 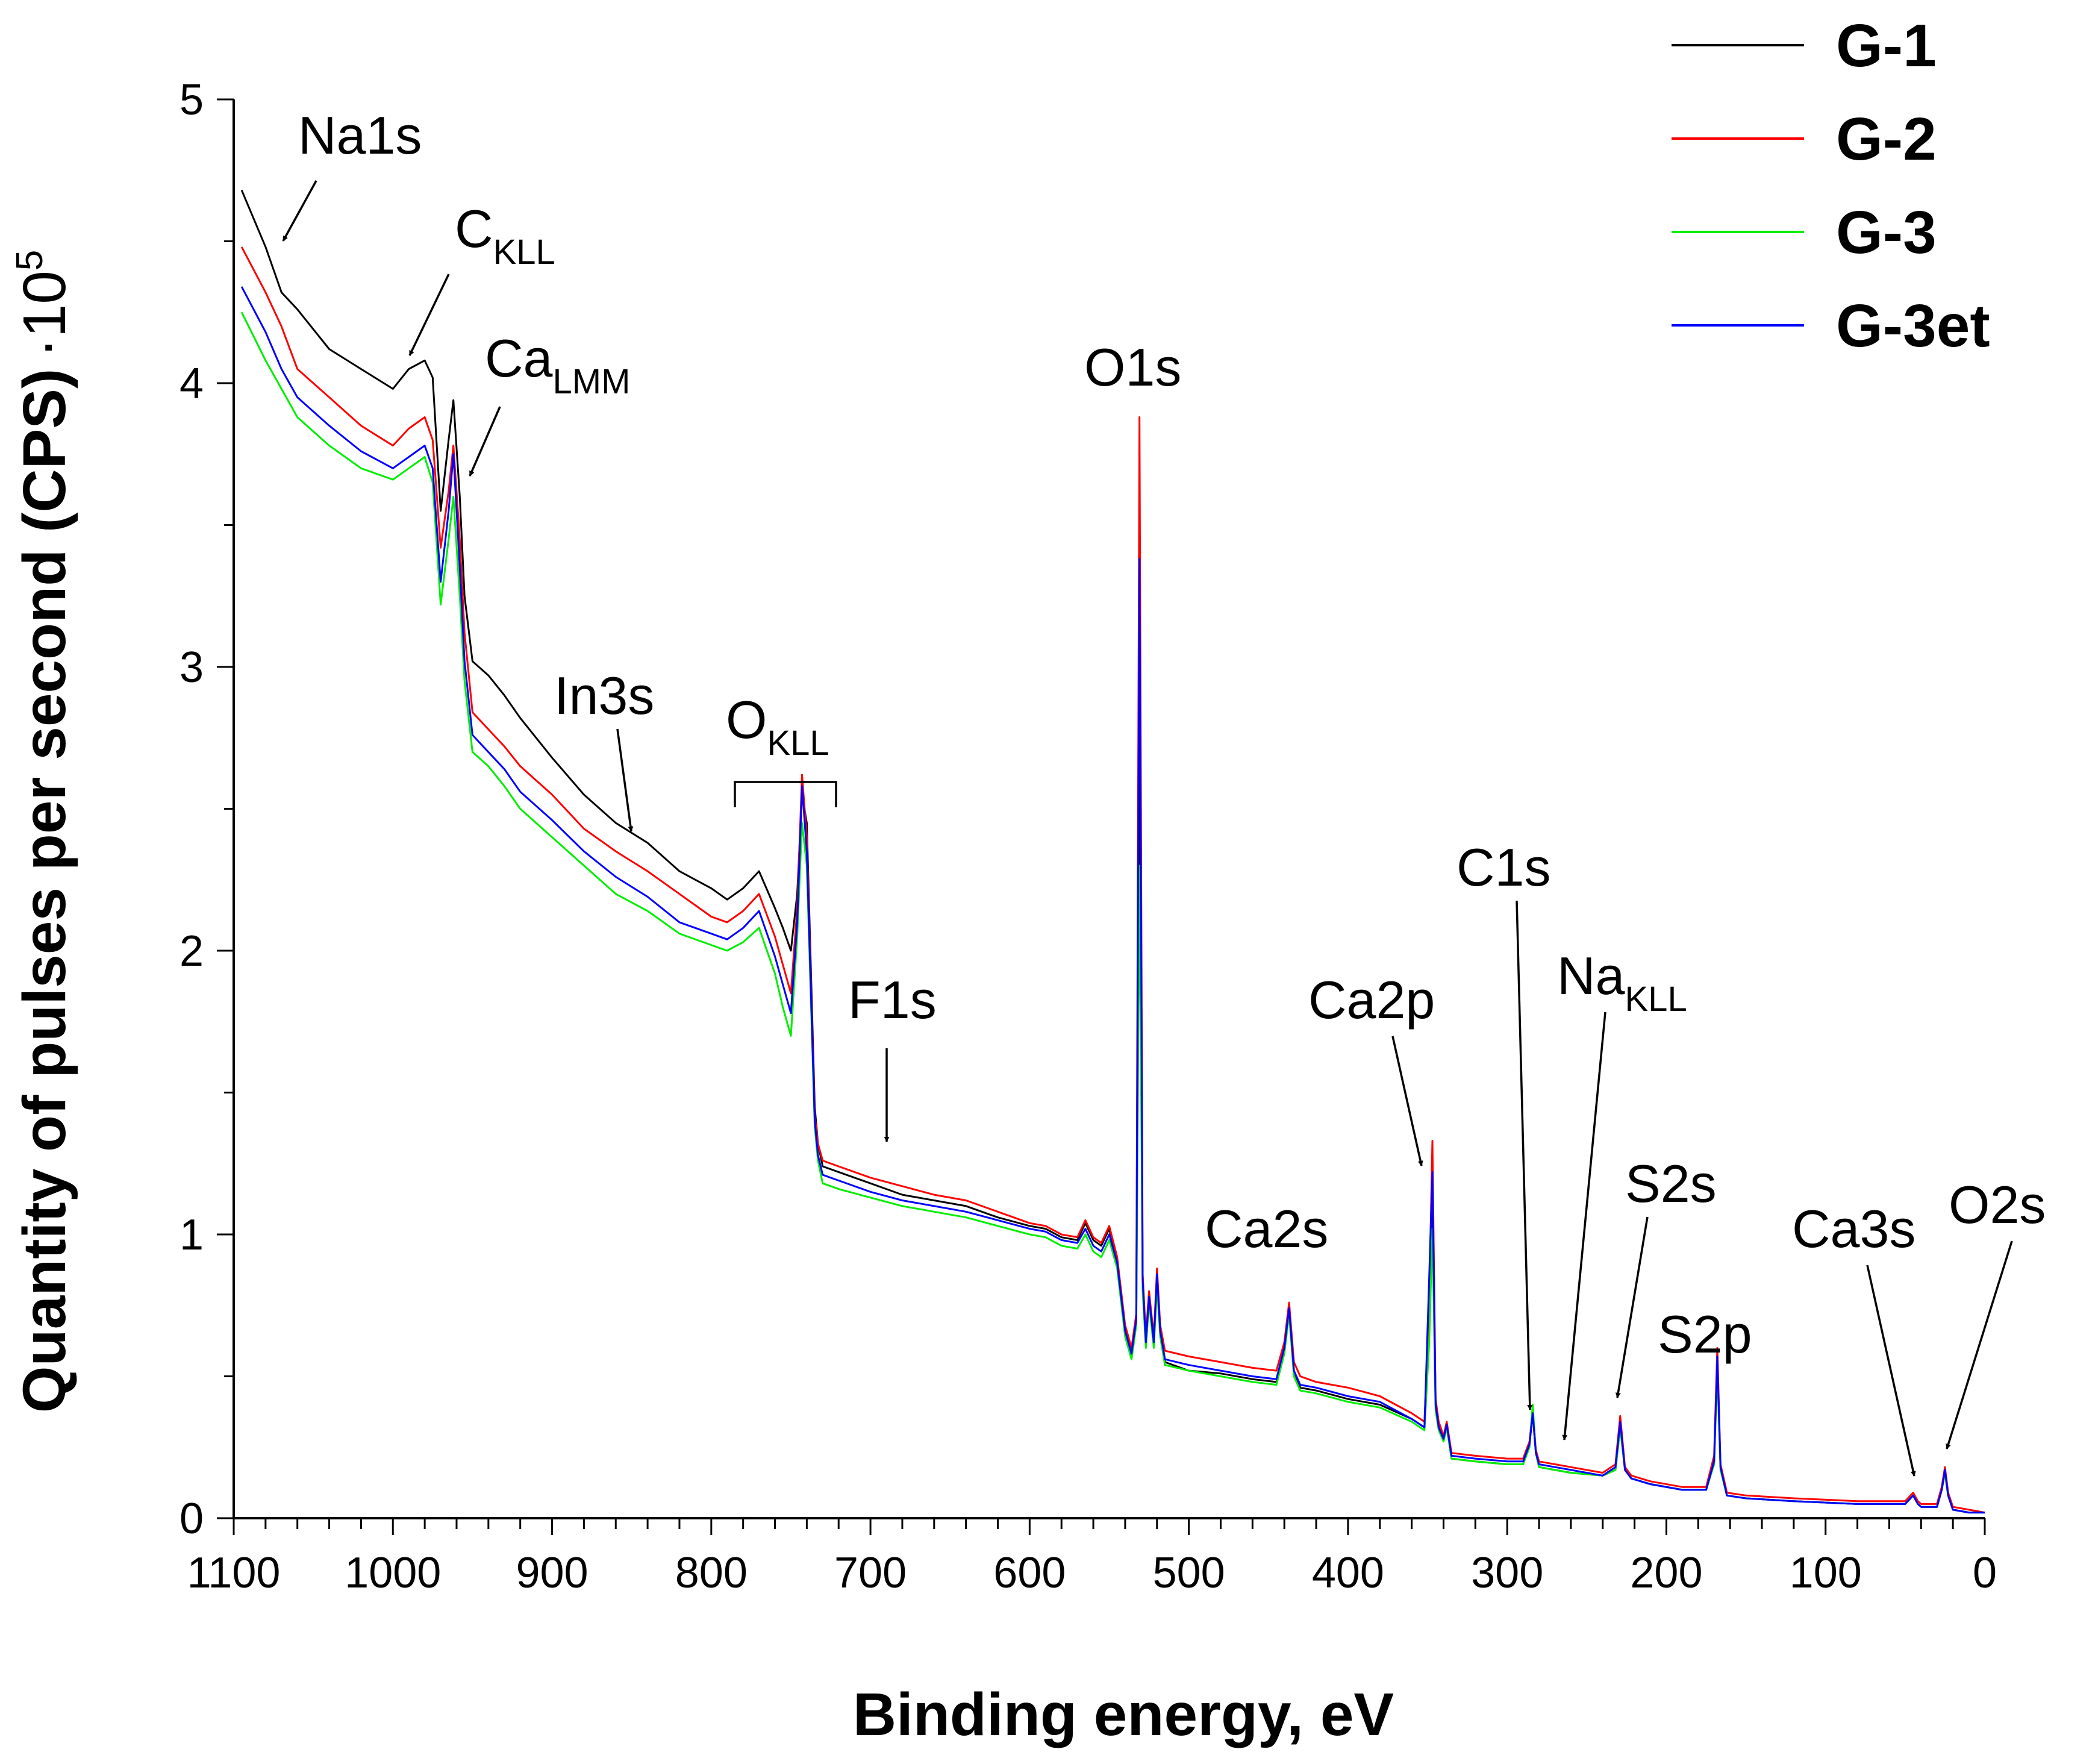 What do you see at coordinates (192, 1235) in the screenshot?
I see `y-tick-label: 1` at bounding box center [192, 1235].